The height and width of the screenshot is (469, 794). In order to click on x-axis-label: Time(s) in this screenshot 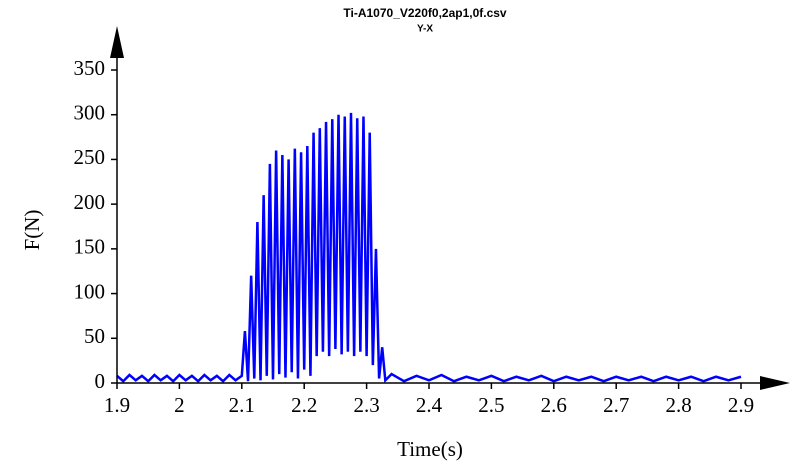, I will do `click(430, 449)`.